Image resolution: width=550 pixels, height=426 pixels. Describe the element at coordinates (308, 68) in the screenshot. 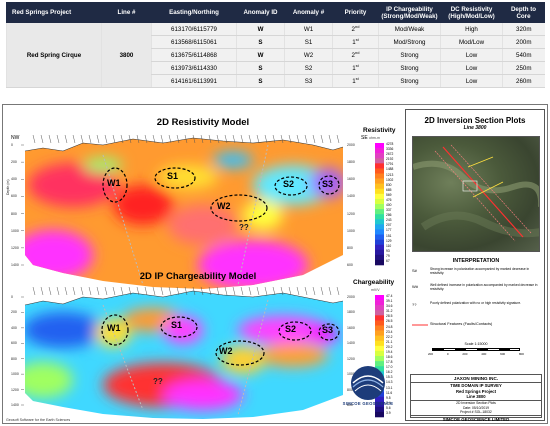

I see `anomaly-num-cell: S2` at that location.